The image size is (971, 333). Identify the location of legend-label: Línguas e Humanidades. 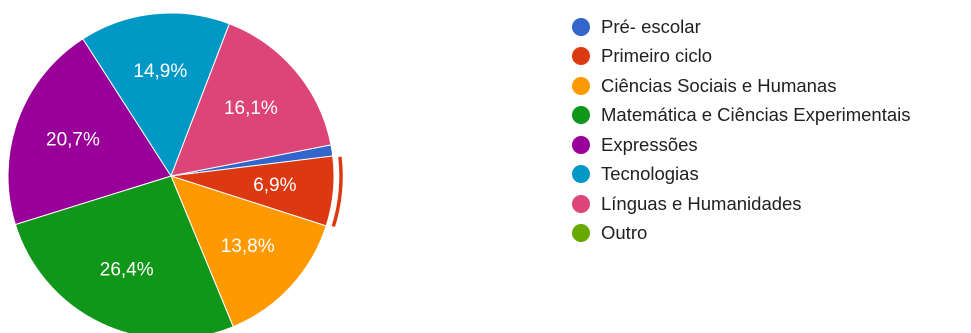
(701, 203).